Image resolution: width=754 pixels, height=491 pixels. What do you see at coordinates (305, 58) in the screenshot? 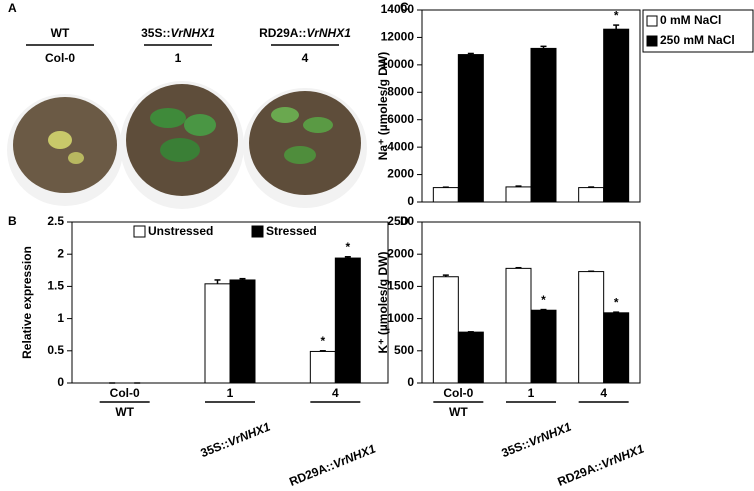
I see `line-label: 4` at bounding box center [305, 58].